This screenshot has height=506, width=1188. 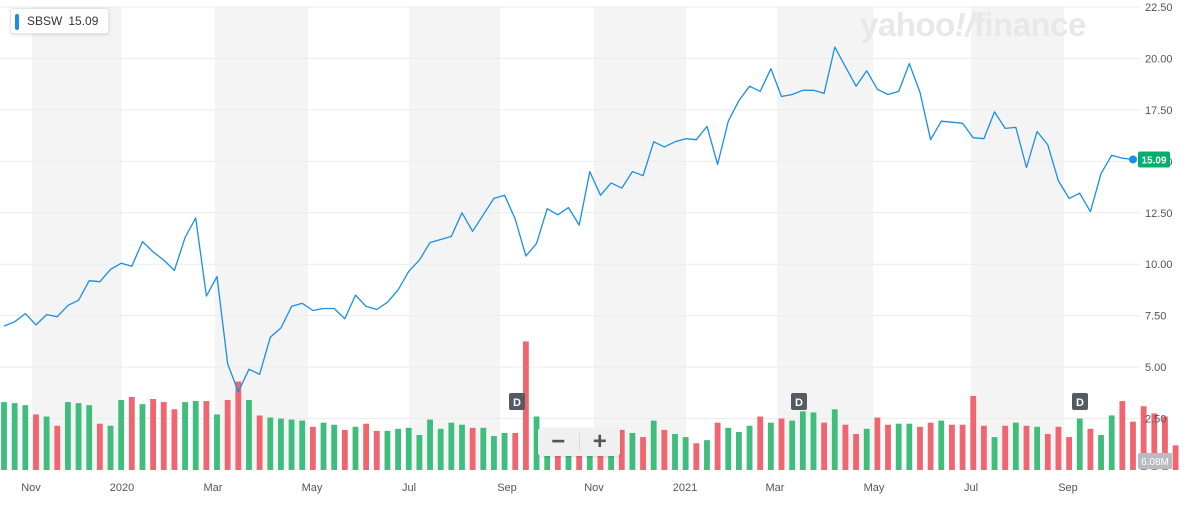 I want to click on y-tick-label: 17.50, so click(x=1159, y=111).